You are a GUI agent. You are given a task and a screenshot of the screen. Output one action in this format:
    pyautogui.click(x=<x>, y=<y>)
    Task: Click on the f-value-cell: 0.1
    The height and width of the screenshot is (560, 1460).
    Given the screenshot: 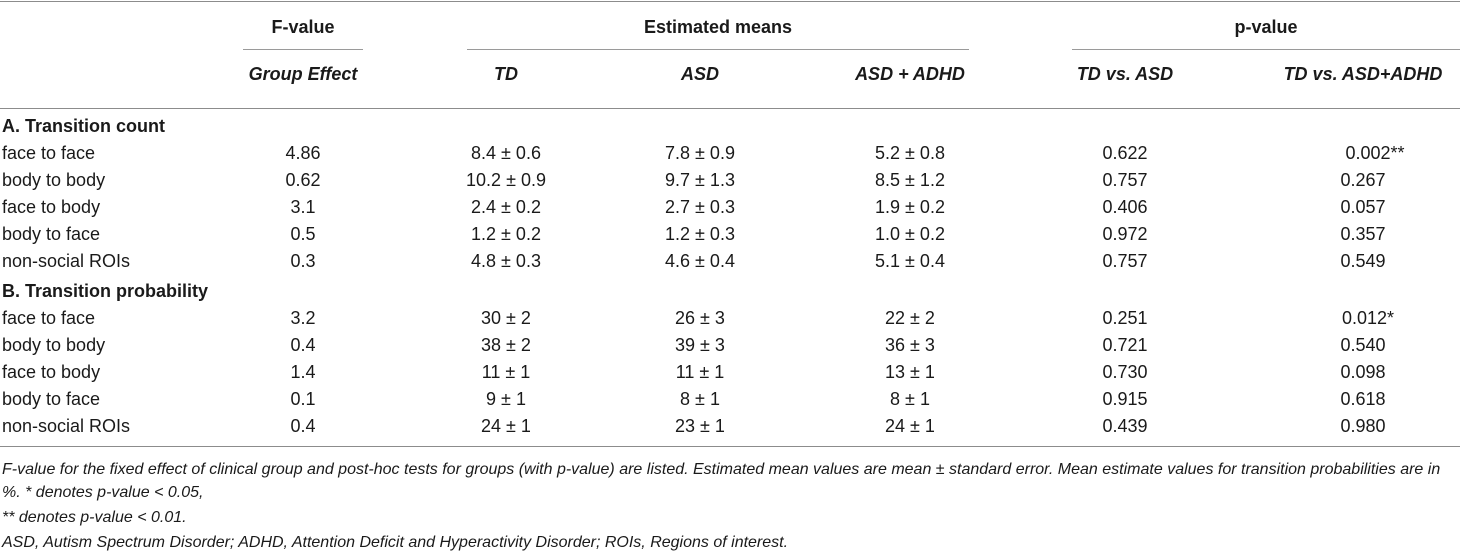 What is the action you would take?
    pyautogui.click(x=303, y=399)
    